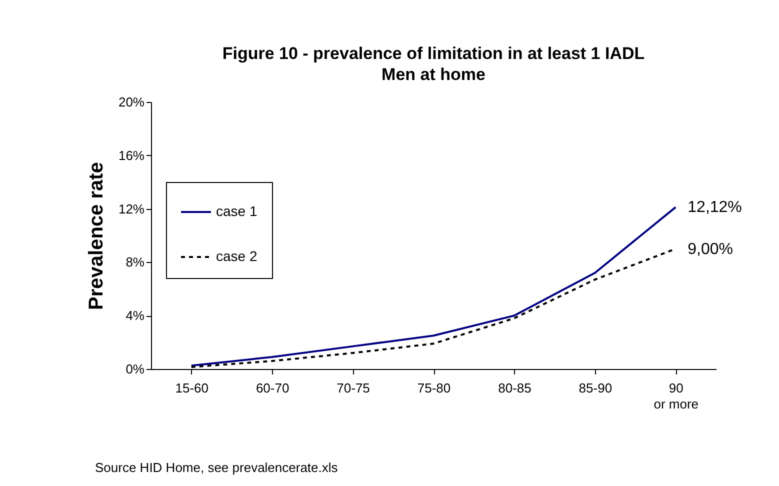  I want to click on data-label: 9,00%, so click(711, 249).